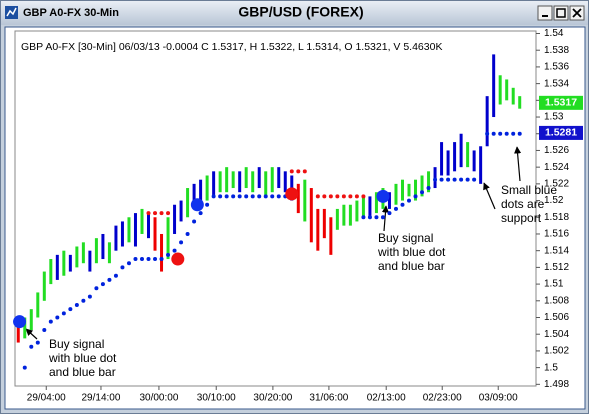  Describe the element at coordinates (556, 317) in the screenshot. I see `y-tick-label: 1.506` at that location.